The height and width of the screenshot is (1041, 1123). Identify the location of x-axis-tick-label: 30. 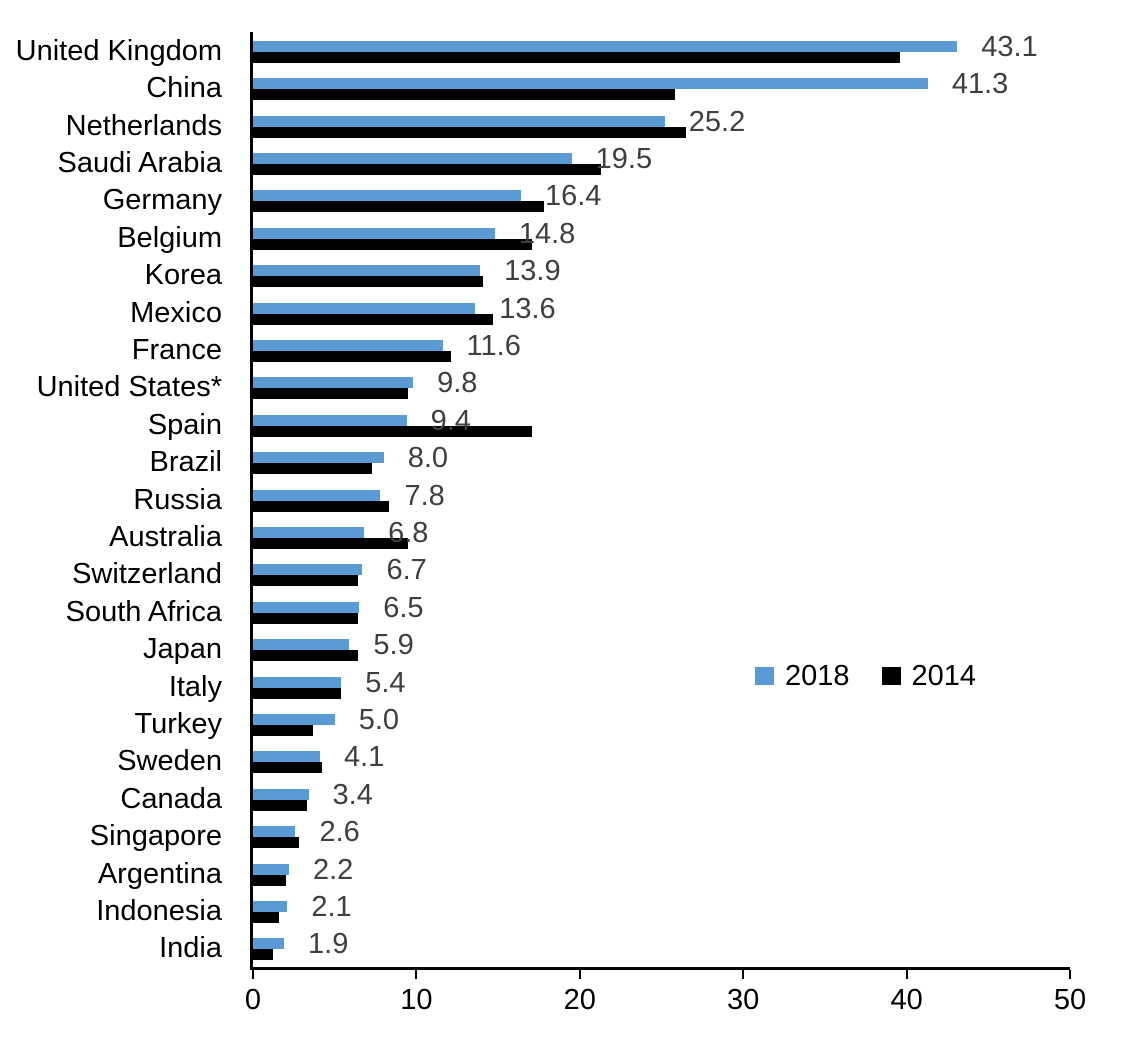
(743, 1000).